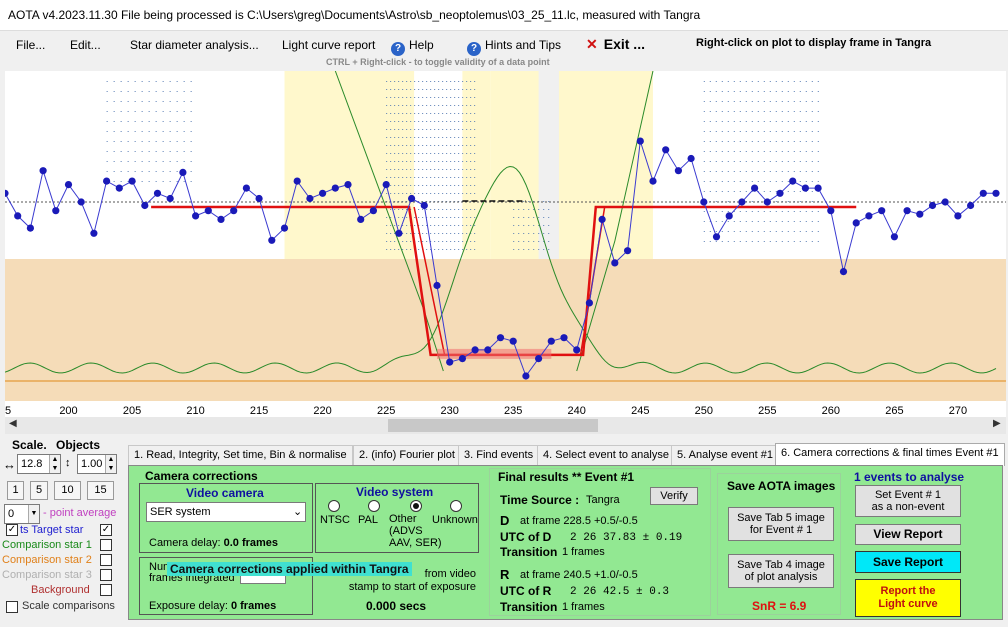 This screenshot has height=627, width=1008. What do you see at coordinates (106, 545) in the screenshot?
I see `comparison-1-checkbox` at bounding box center [106, 545].